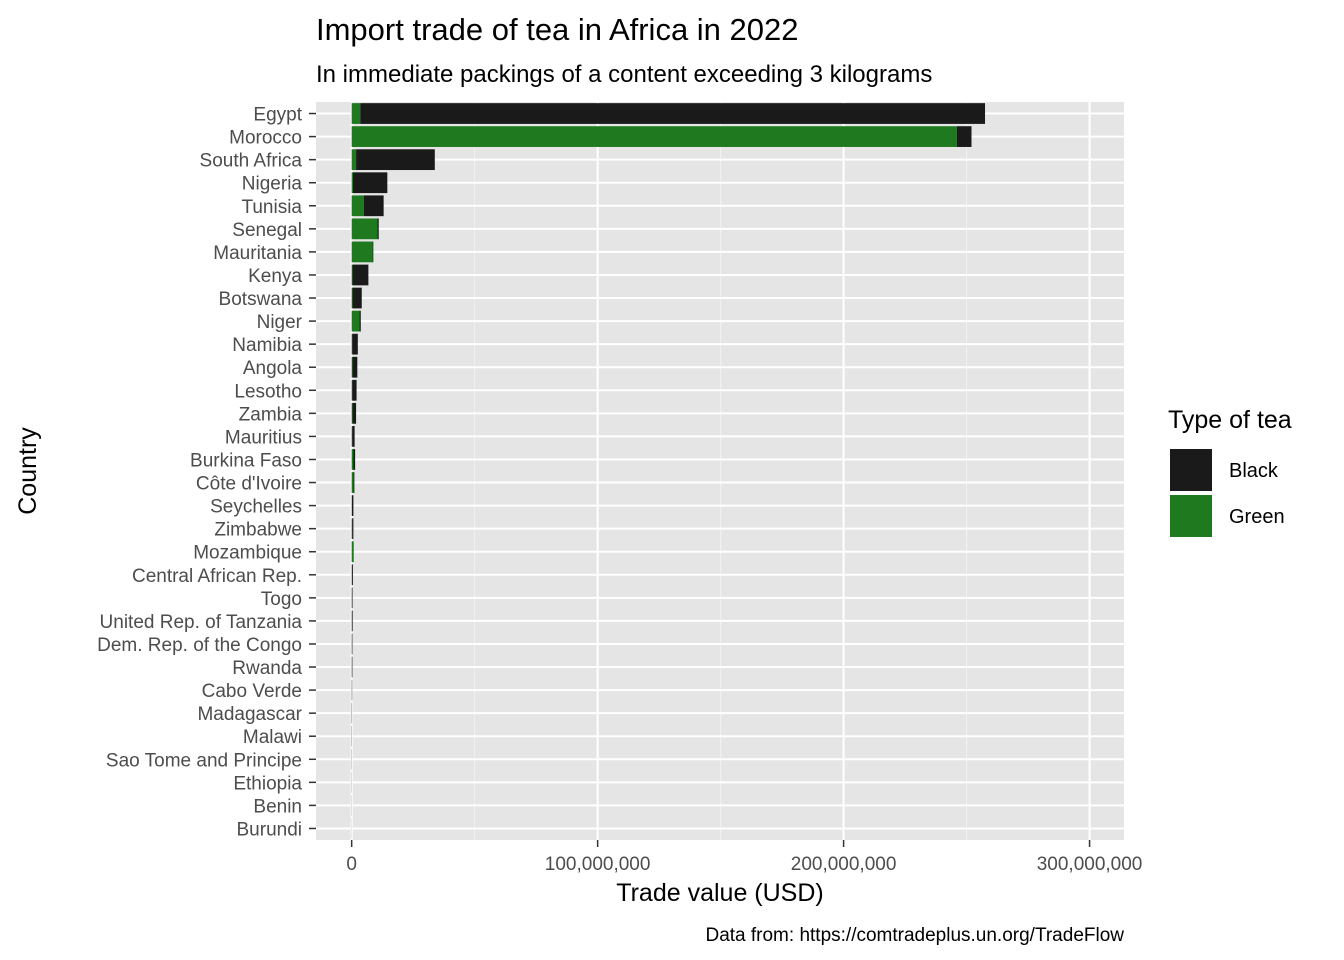 The height and width of the screenshot is (960, 1344). What do you see at coordinates (272, 184) in the screenshot?
I see `y-tick-label: Nigeria` at bounding box center [272, 184].